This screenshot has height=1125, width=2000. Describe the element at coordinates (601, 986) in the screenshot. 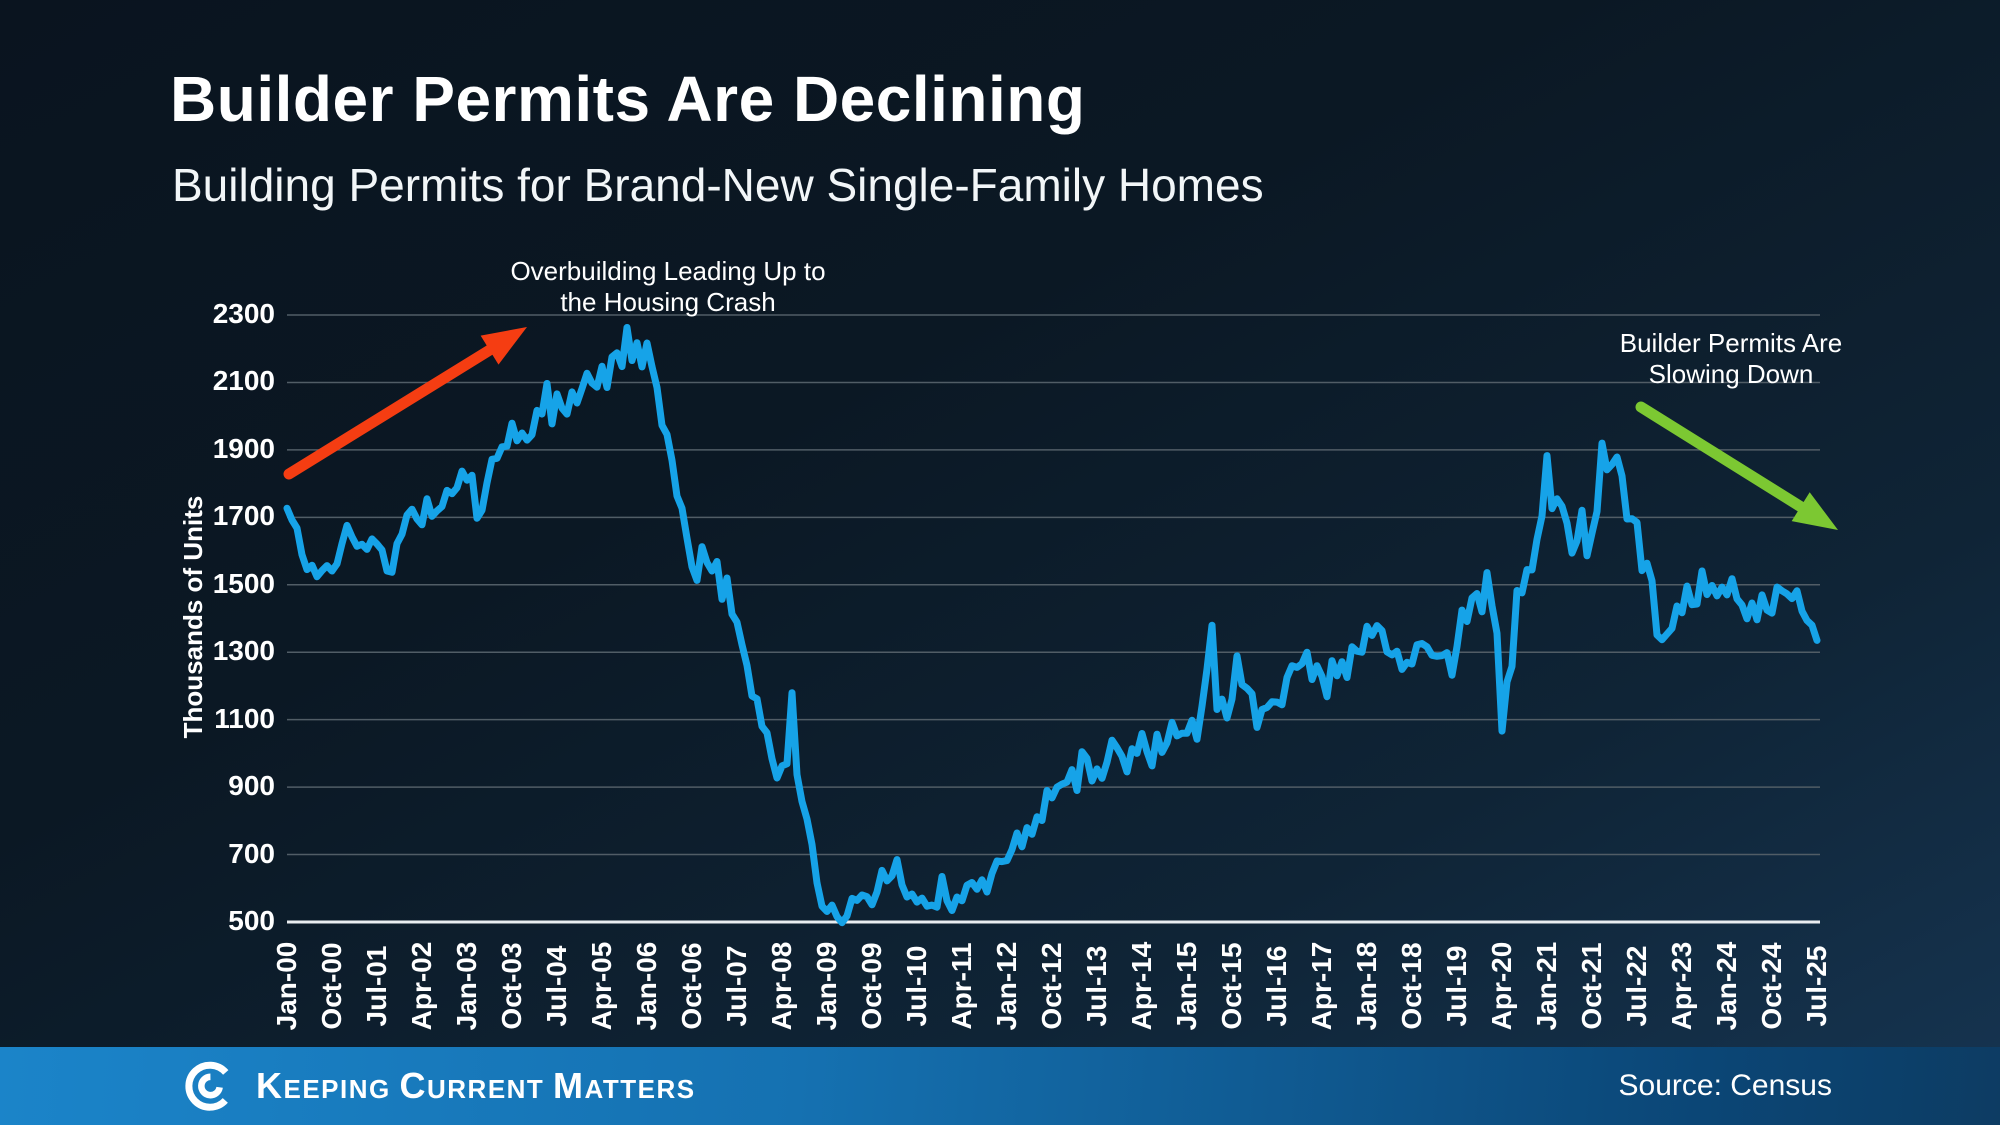

I see `x-tick-label: Apr-05` at that location.